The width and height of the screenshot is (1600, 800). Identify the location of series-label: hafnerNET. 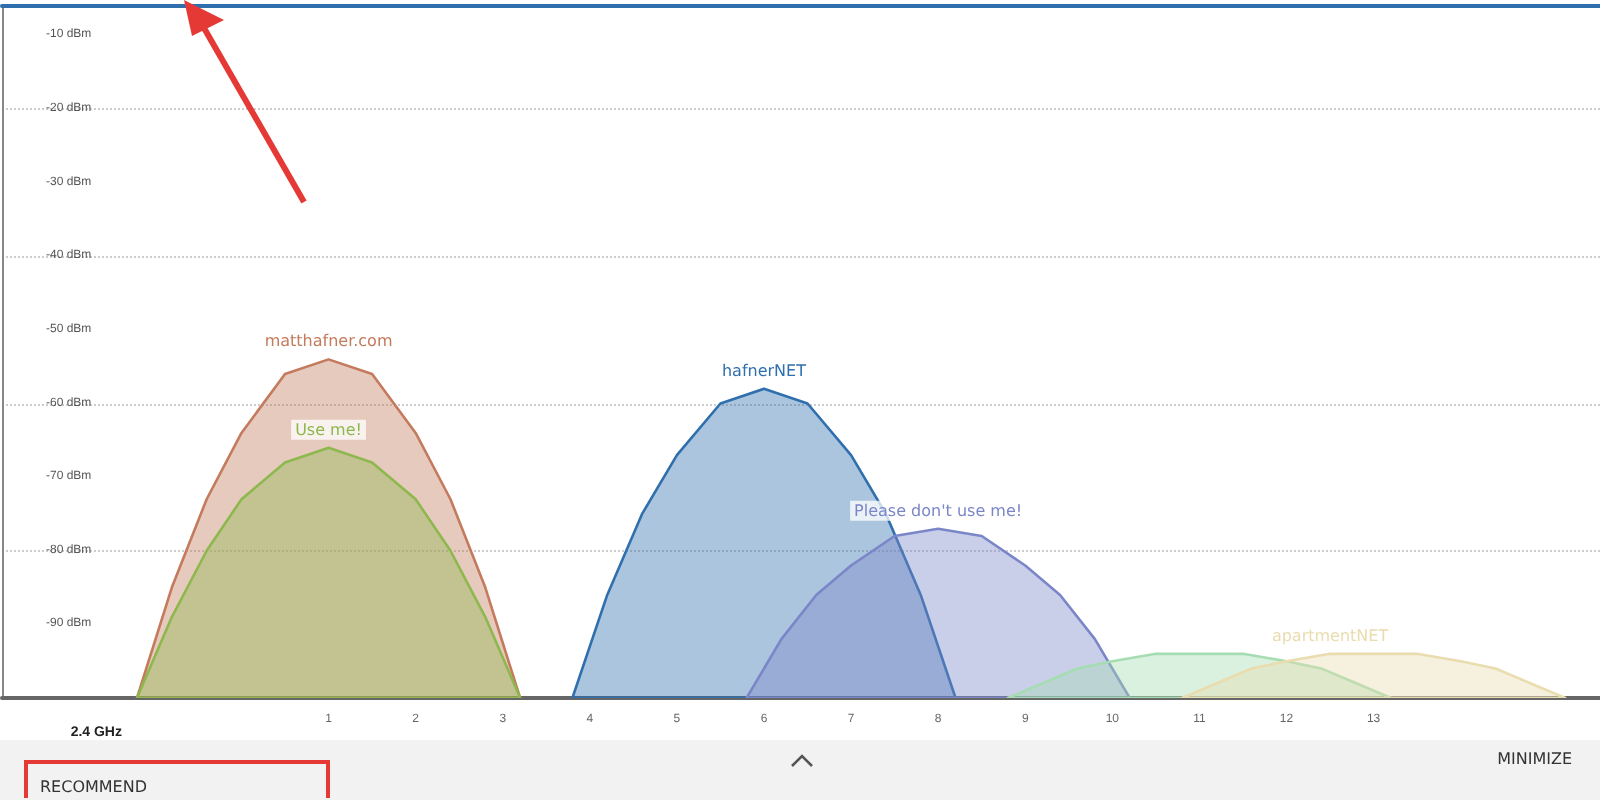
(764, 370).